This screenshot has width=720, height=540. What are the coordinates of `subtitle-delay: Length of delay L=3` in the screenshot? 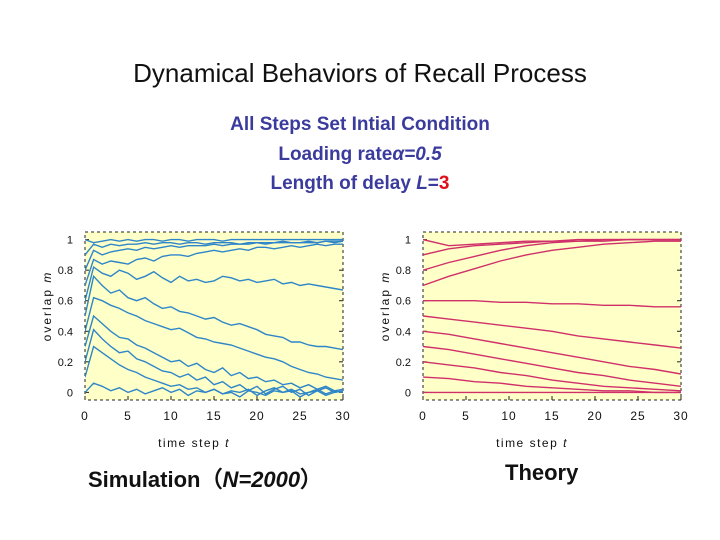 It's located at (360, 184).